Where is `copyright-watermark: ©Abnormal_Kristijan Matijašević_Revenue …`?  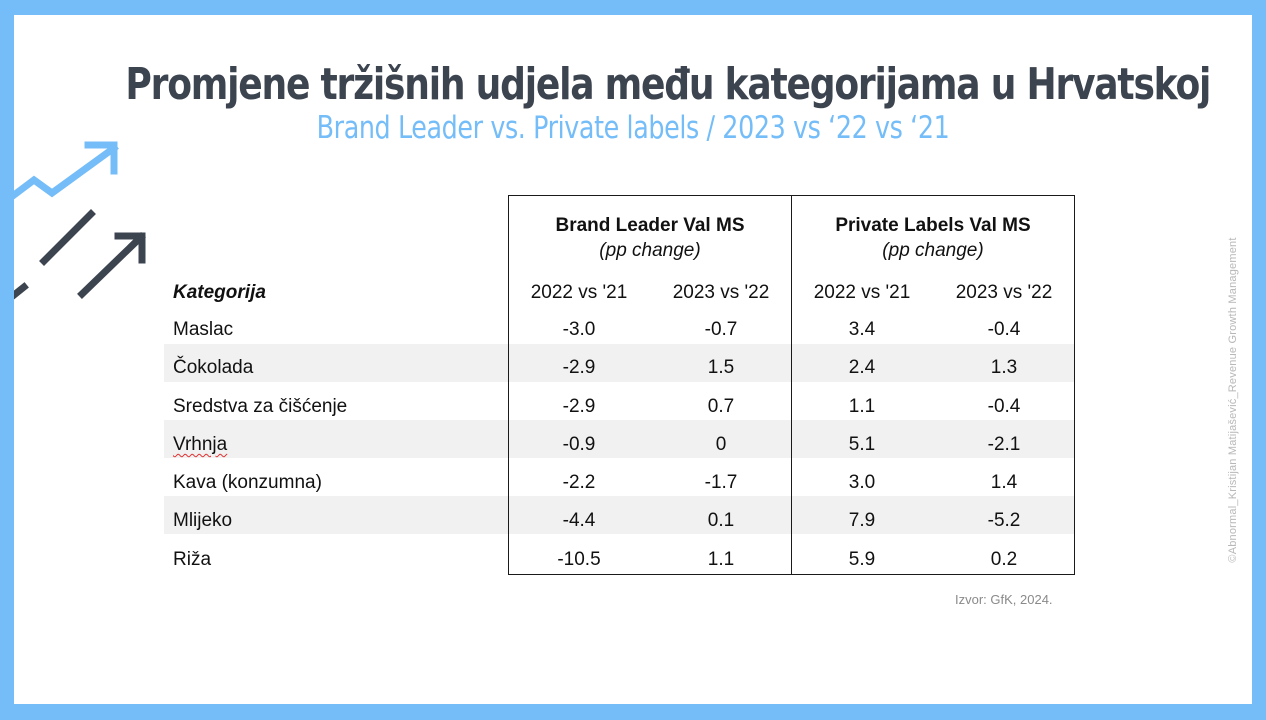
copyright-watermark: ©Abnormal_Kristijan Matijašević_Revenue … is located at coordinates (1233, 400).